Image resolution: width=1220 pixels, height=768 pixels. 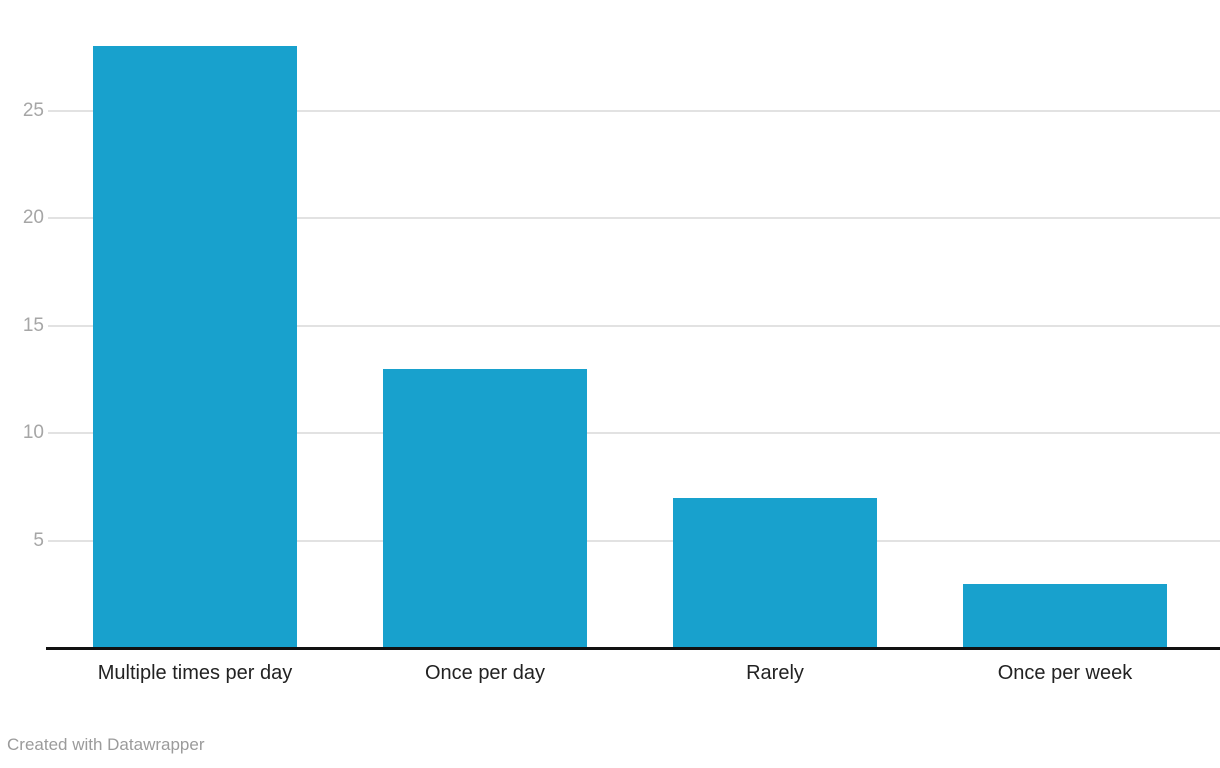 What do you see at coordinates (106, 744) in the screenshot?
I see `datawrapper-credit-link: Created with Datawrapper` at bounding box center [106, 744].